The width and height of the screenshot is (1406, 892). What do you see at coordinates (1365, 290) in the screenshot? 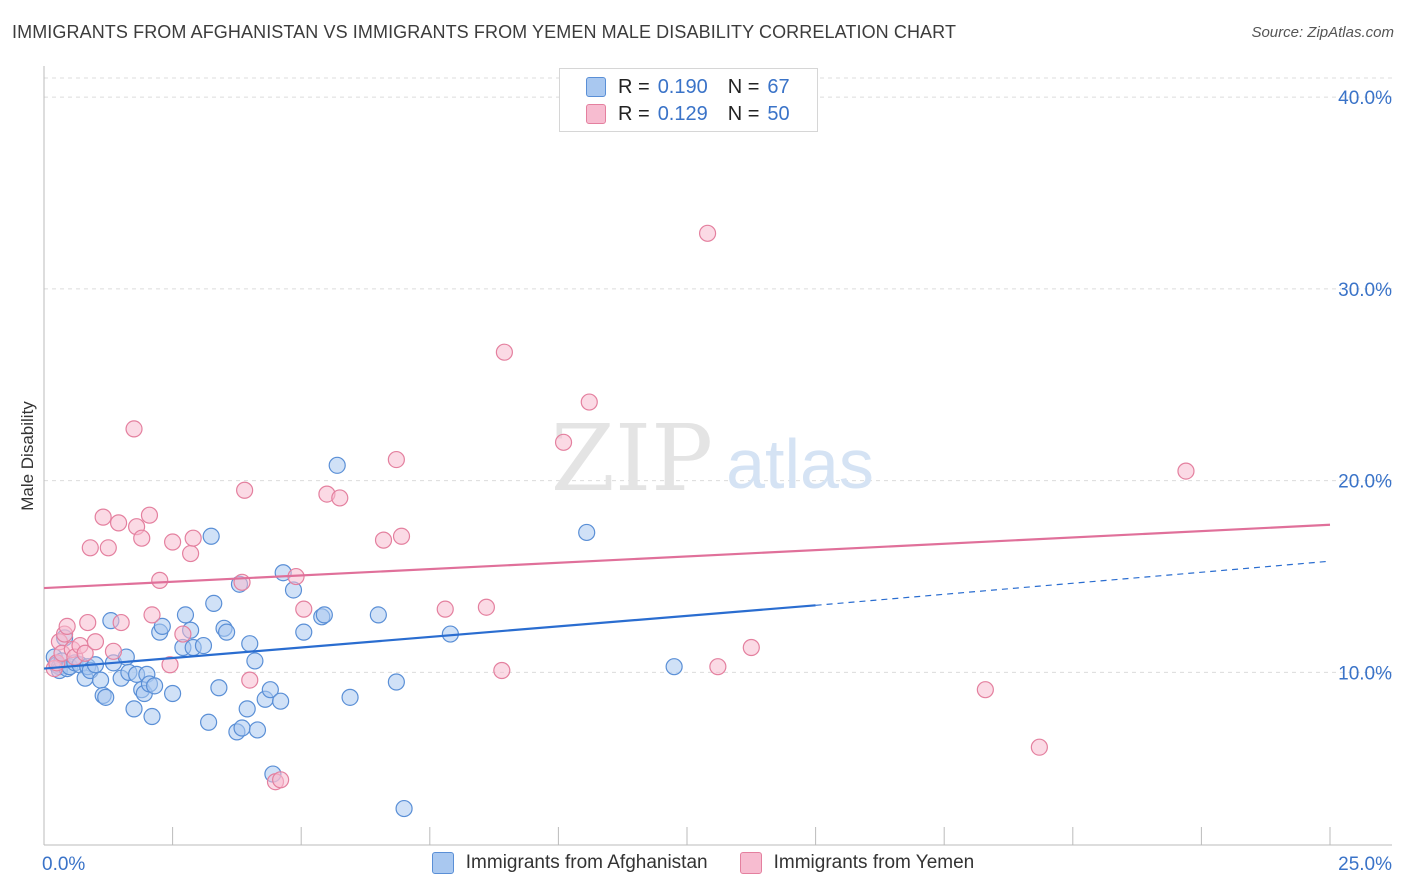
I see `y-tick-label: 30.0%` at bounding box center [1365, 290].